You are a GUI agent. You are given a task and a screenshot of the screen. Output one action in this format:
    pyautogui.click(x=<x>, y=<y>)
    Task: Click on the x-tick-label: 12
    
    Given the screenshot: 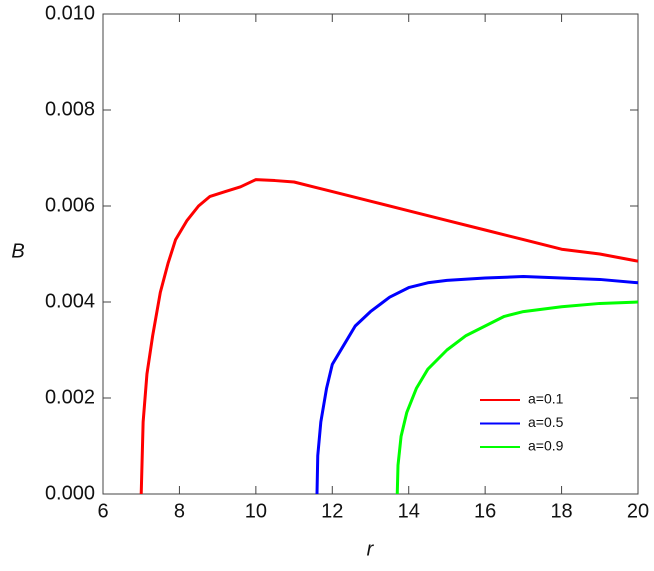 What is the action you would take?
    pyautogui.click(x=332, y=511)
    